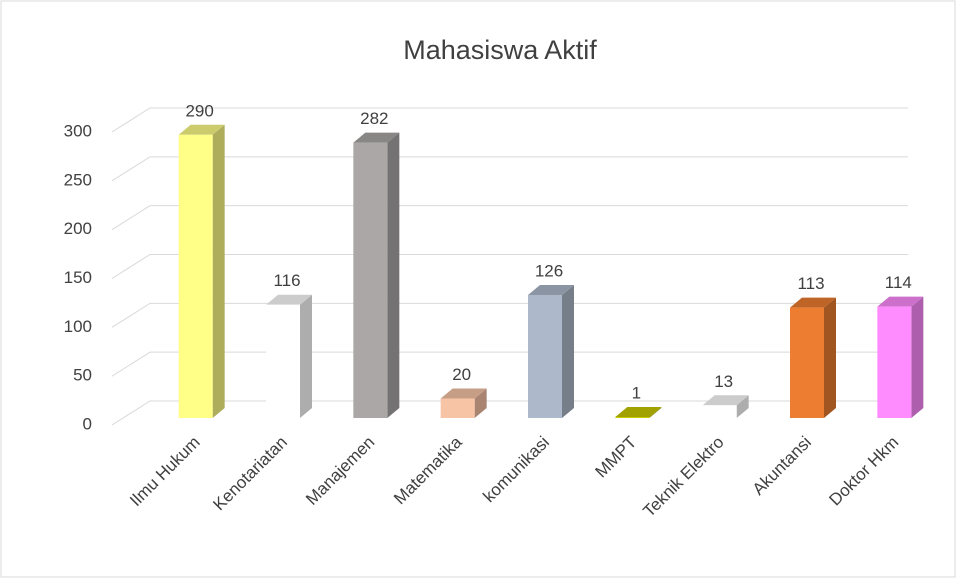 The image size is (957, 584). Describe the element at coordinates (286, 280) in the screenshot. I see `value-label: 116` at that location.